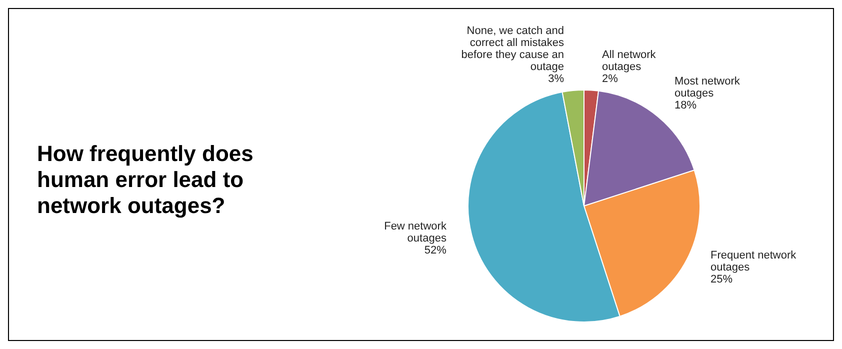 This screenshot has height=349, width=842. What do you see at coordinates (145, 180) in the screenshot?
I see `text: How frequently does human error lead to network outages?` at bounding box center [145, 180].